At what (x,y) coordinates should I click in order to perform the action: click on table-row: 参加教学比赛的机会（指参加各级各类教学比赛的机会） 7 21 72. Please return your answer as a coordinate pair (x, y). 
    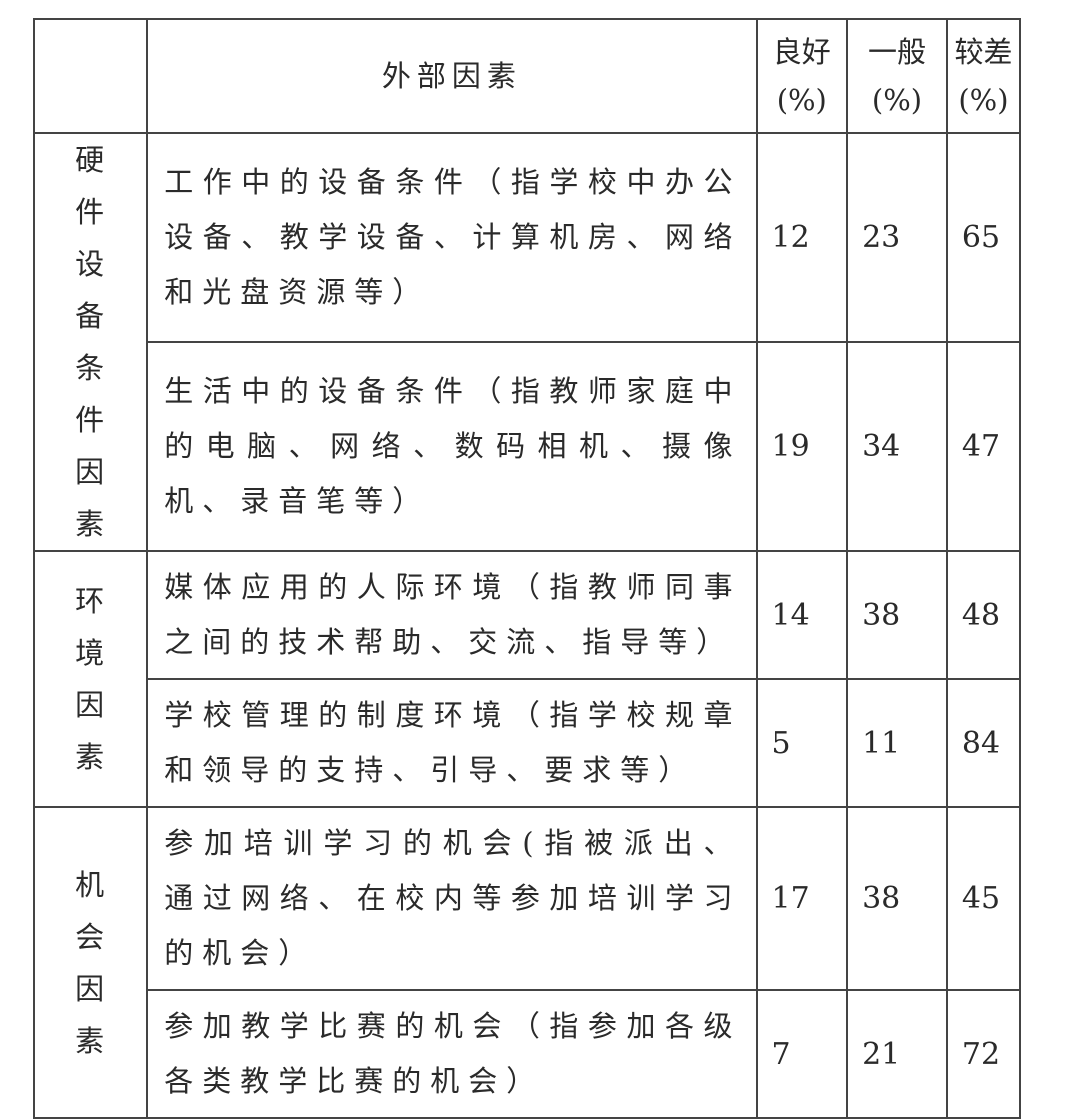
    Looking at the image, I should click on (528, 1054).